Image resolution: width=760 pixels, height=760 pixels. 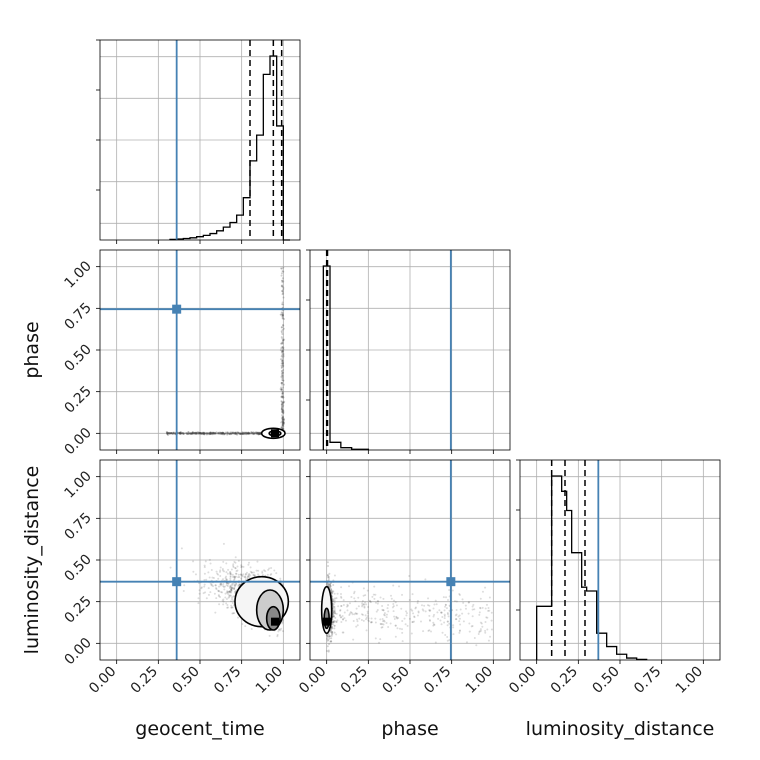 What do you see at coordinates (620, 729) in the screenshot?
I see `x-axis-label-2: luminosity_distance` at bounding box center [620, 729].